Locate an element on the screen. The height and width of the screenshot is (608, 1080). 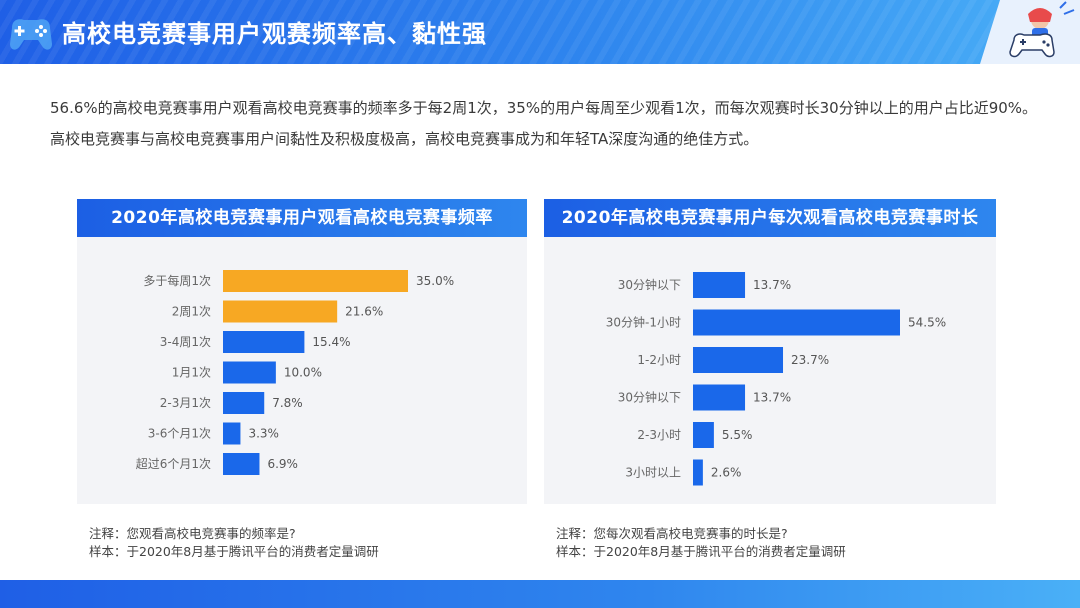
data-label: 23.7% is located at coordinates (810, 360).